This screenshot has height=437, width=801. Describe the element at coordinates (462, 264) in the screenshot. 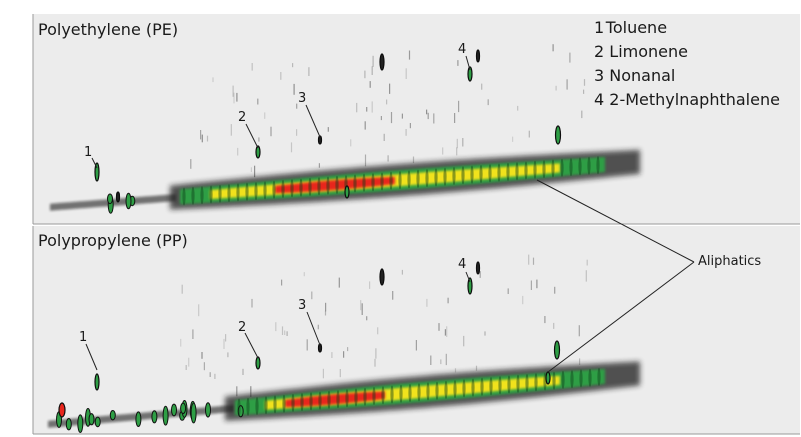

I see `pp-annotation-4: 4` at that location.